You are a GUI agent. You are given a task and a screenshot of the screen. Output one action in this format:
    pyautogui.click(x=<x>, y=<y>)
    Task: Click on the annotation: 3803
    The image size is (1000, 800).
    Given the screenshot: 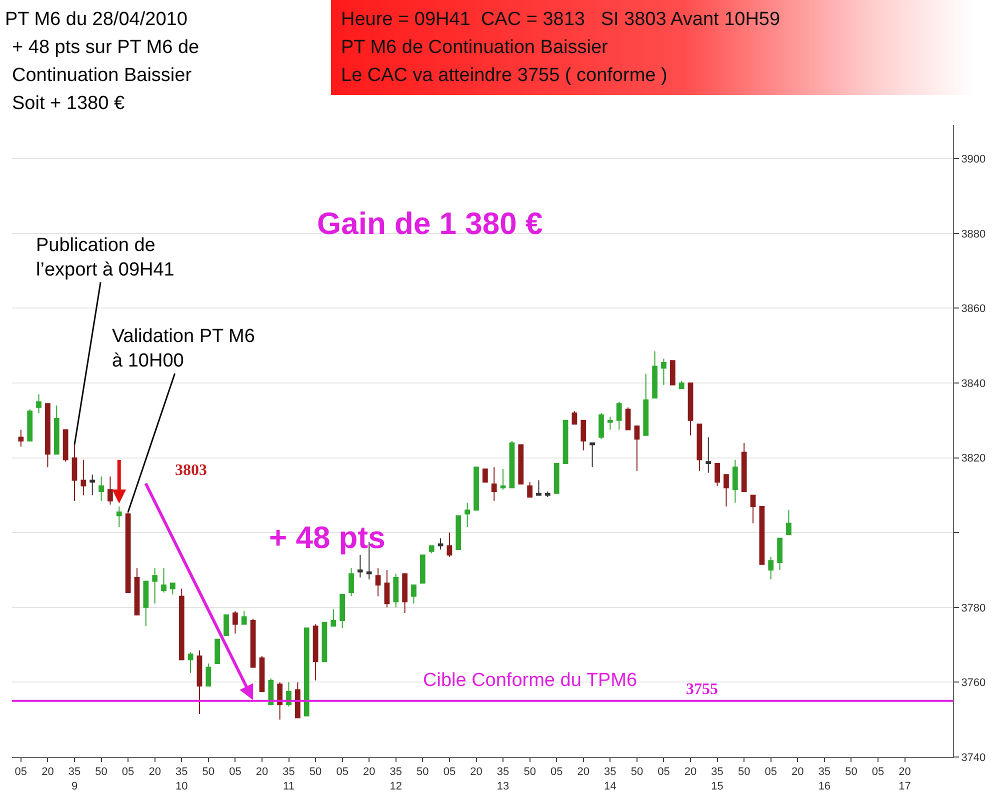 What is the action you would take?
    pyautogui.click(x=191, y=470)
    